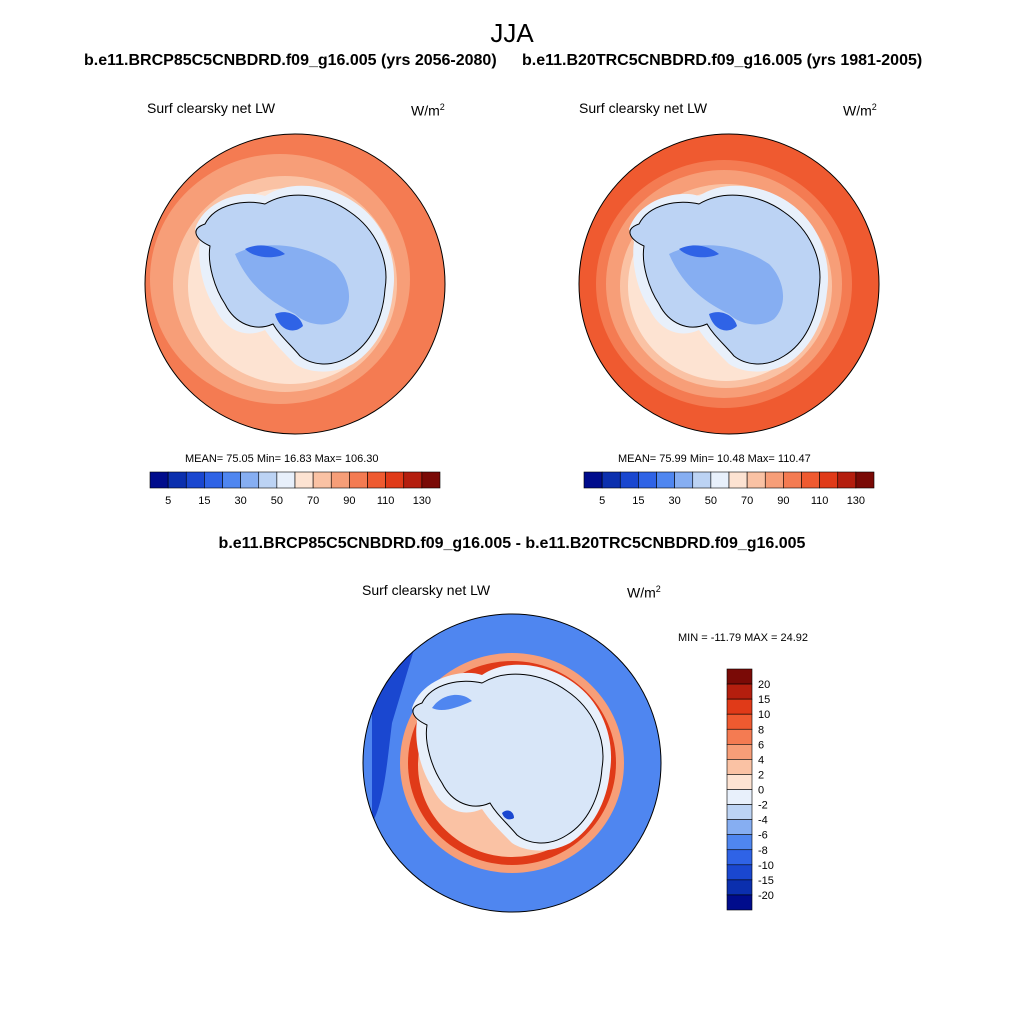 This screenshot has height=1024, width=1024. Describe the element at coordinates (265, 251) in the screenshot. I see `left-map-deep-a` at that location.